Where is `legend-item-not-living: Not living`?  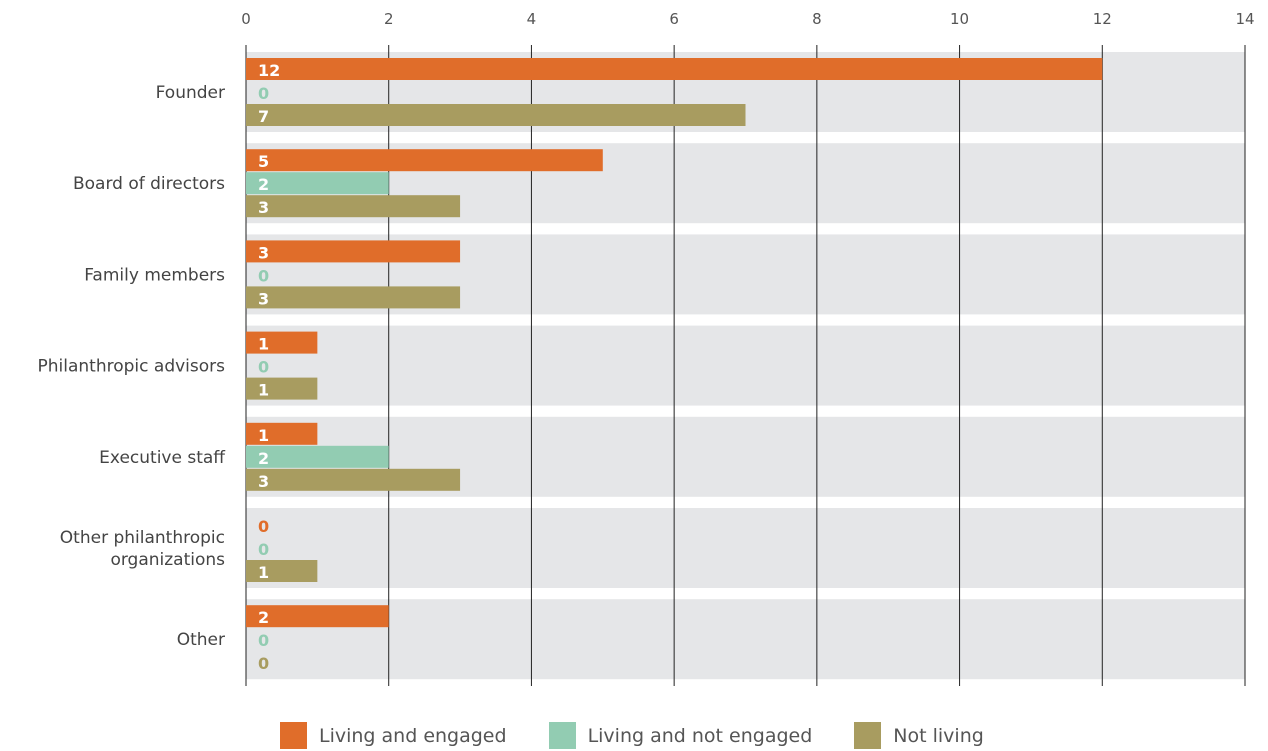
legend-item-not-living: Not living is located at coordinates (919, 735).